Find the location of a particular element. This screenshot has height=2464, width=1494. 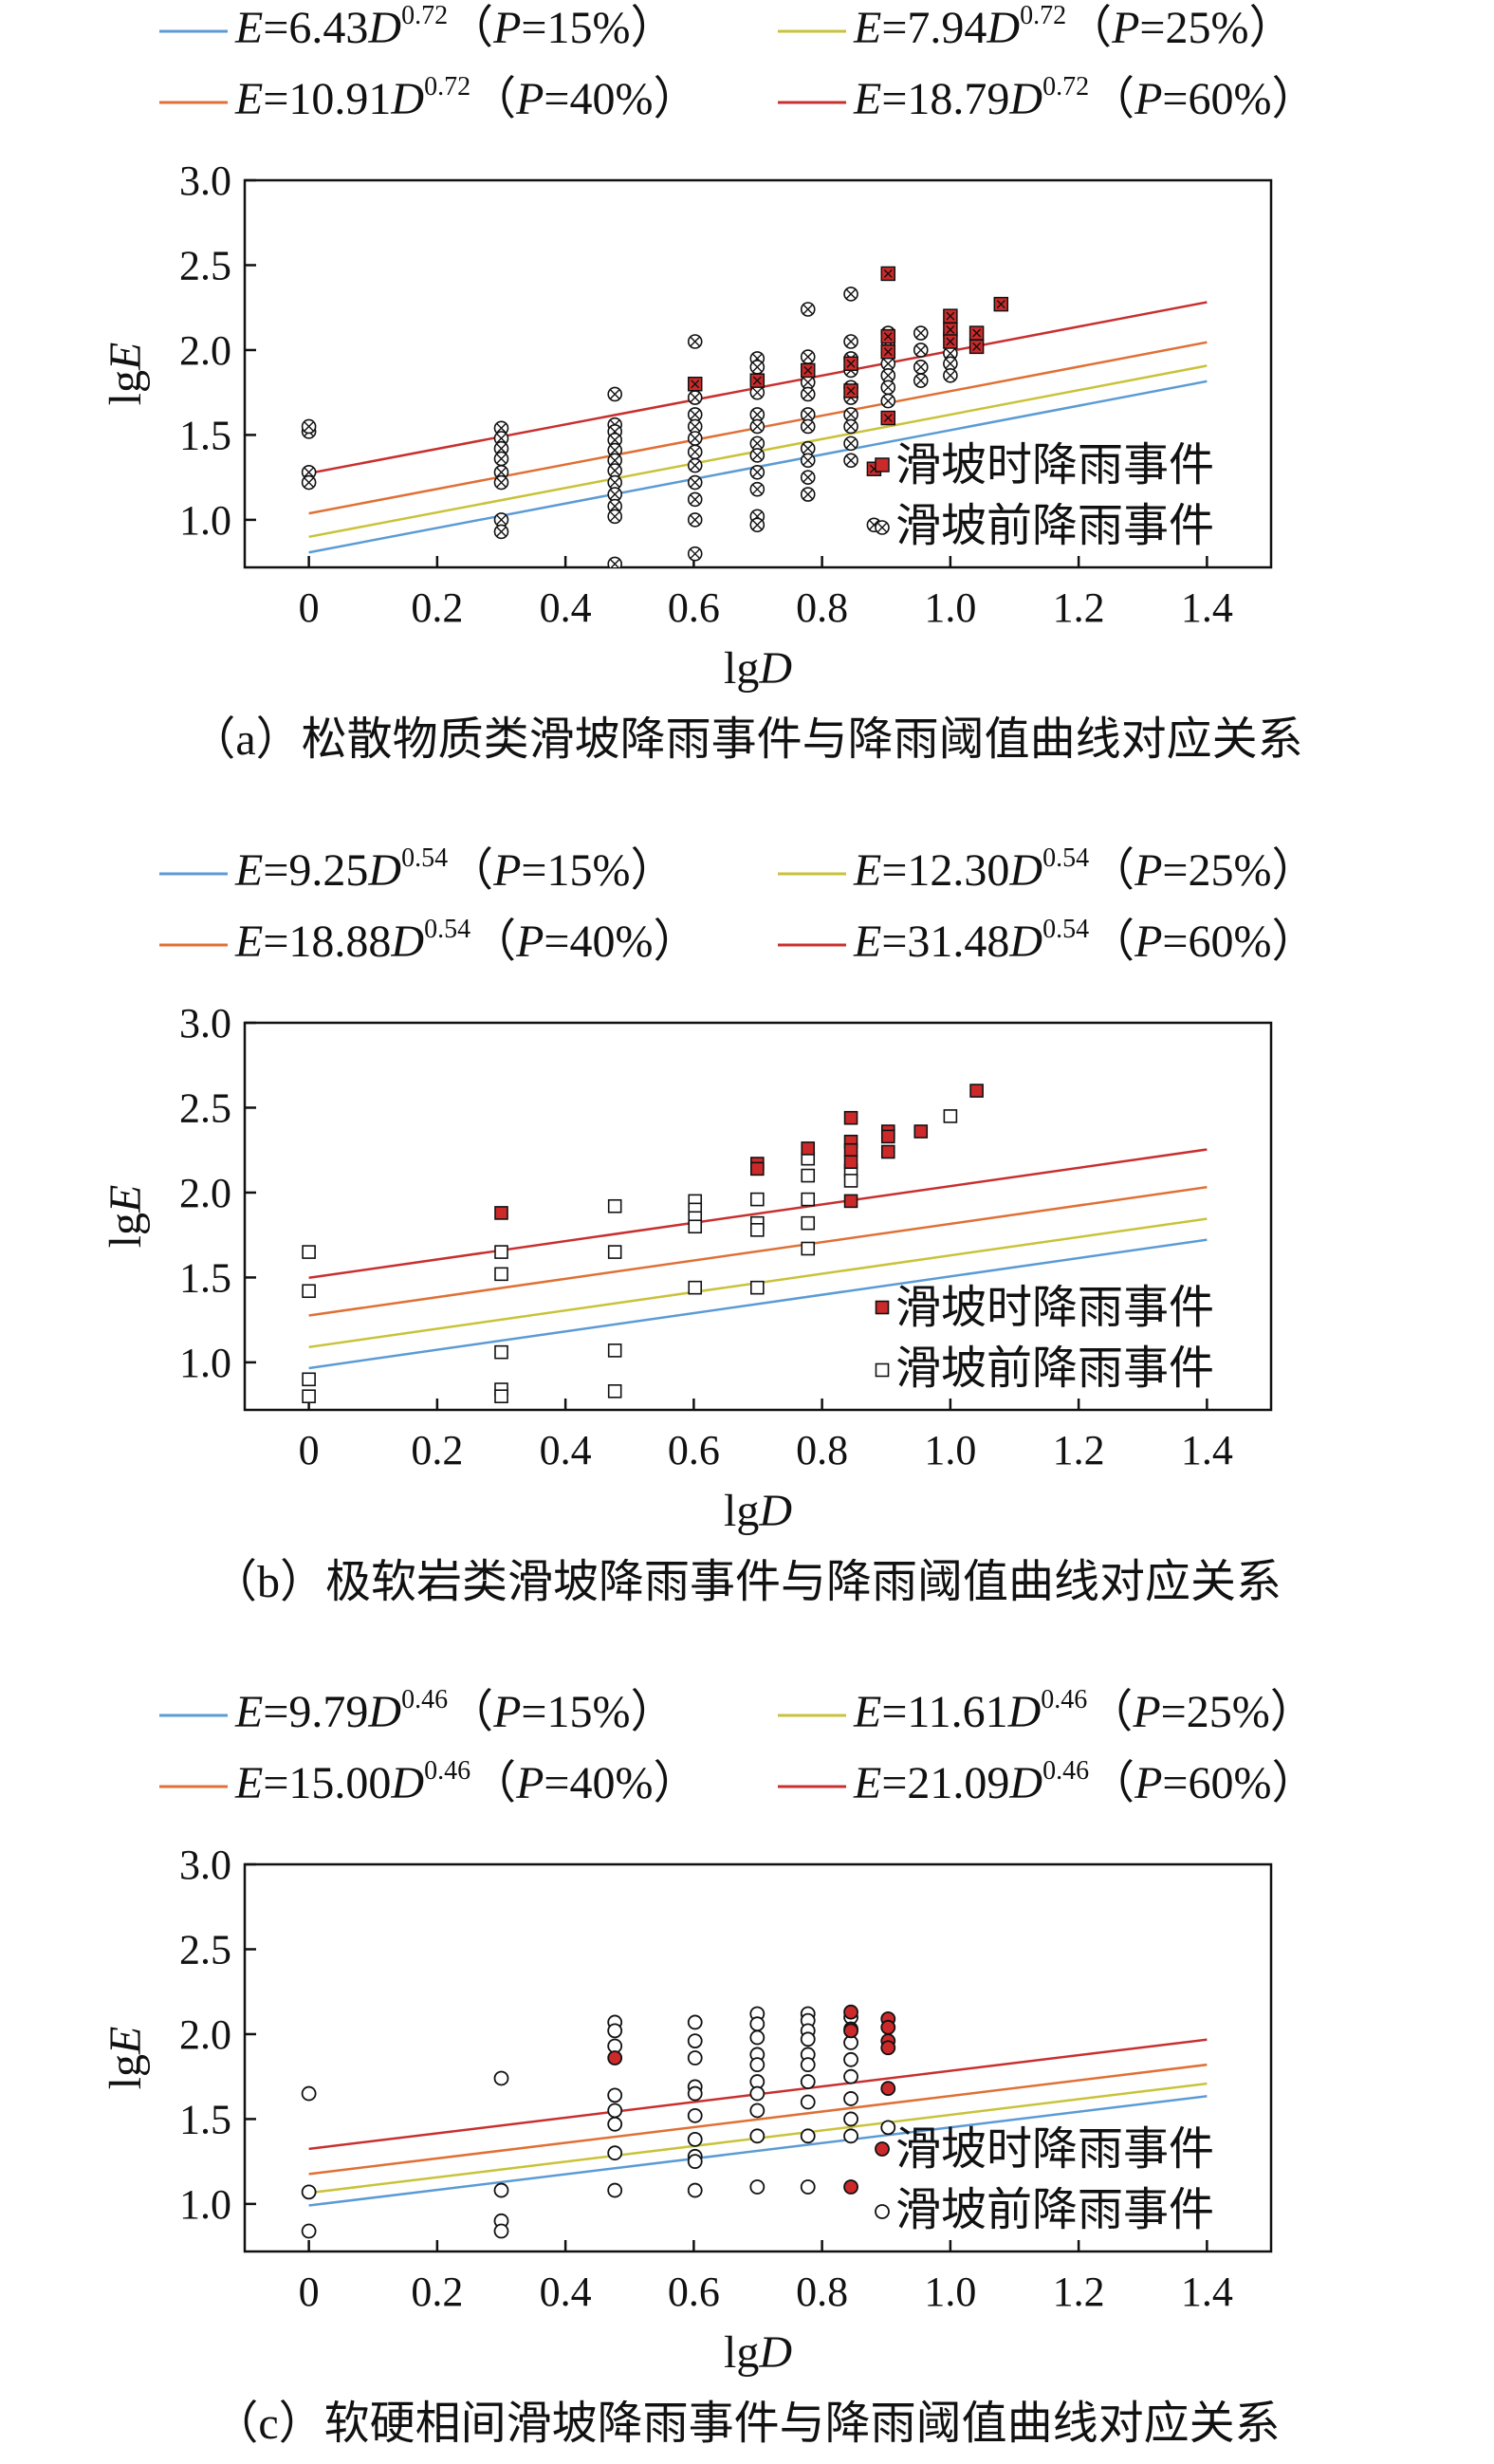

plot-area is located at coordinates (754, 416).